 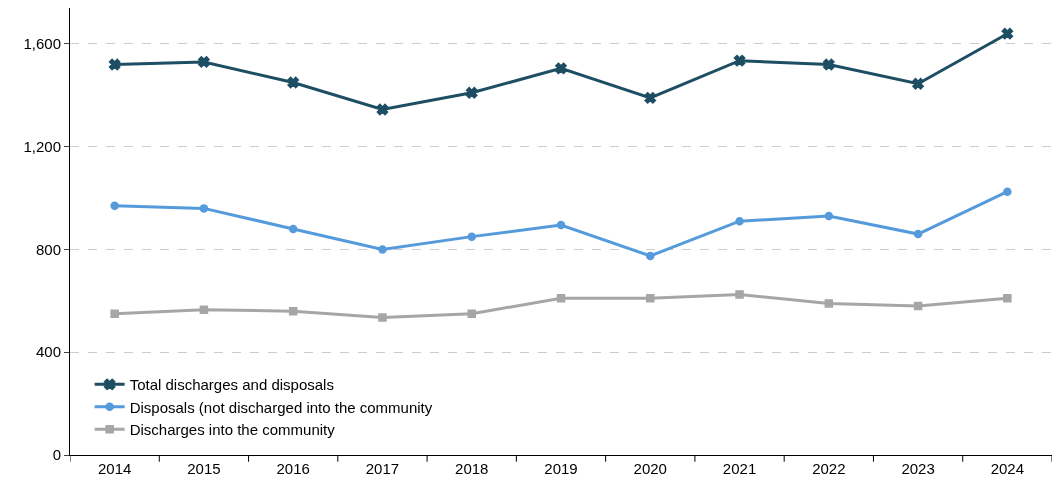 What do you see at coordinates (382, 468) in the screenshot?
I see `x-tick-label: 2017` at bounding box center [382, 468].